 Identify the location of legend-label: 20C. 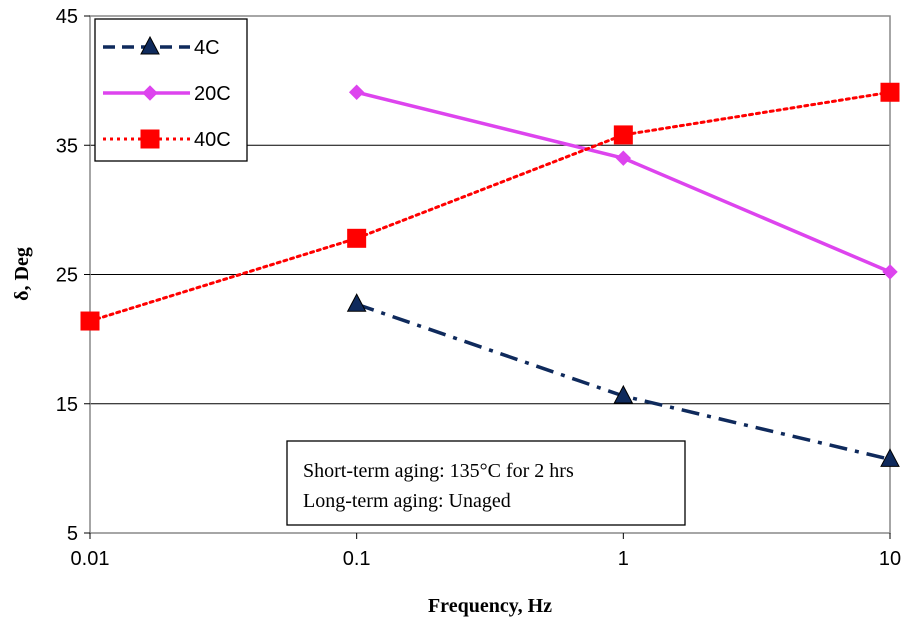
(212, 94).